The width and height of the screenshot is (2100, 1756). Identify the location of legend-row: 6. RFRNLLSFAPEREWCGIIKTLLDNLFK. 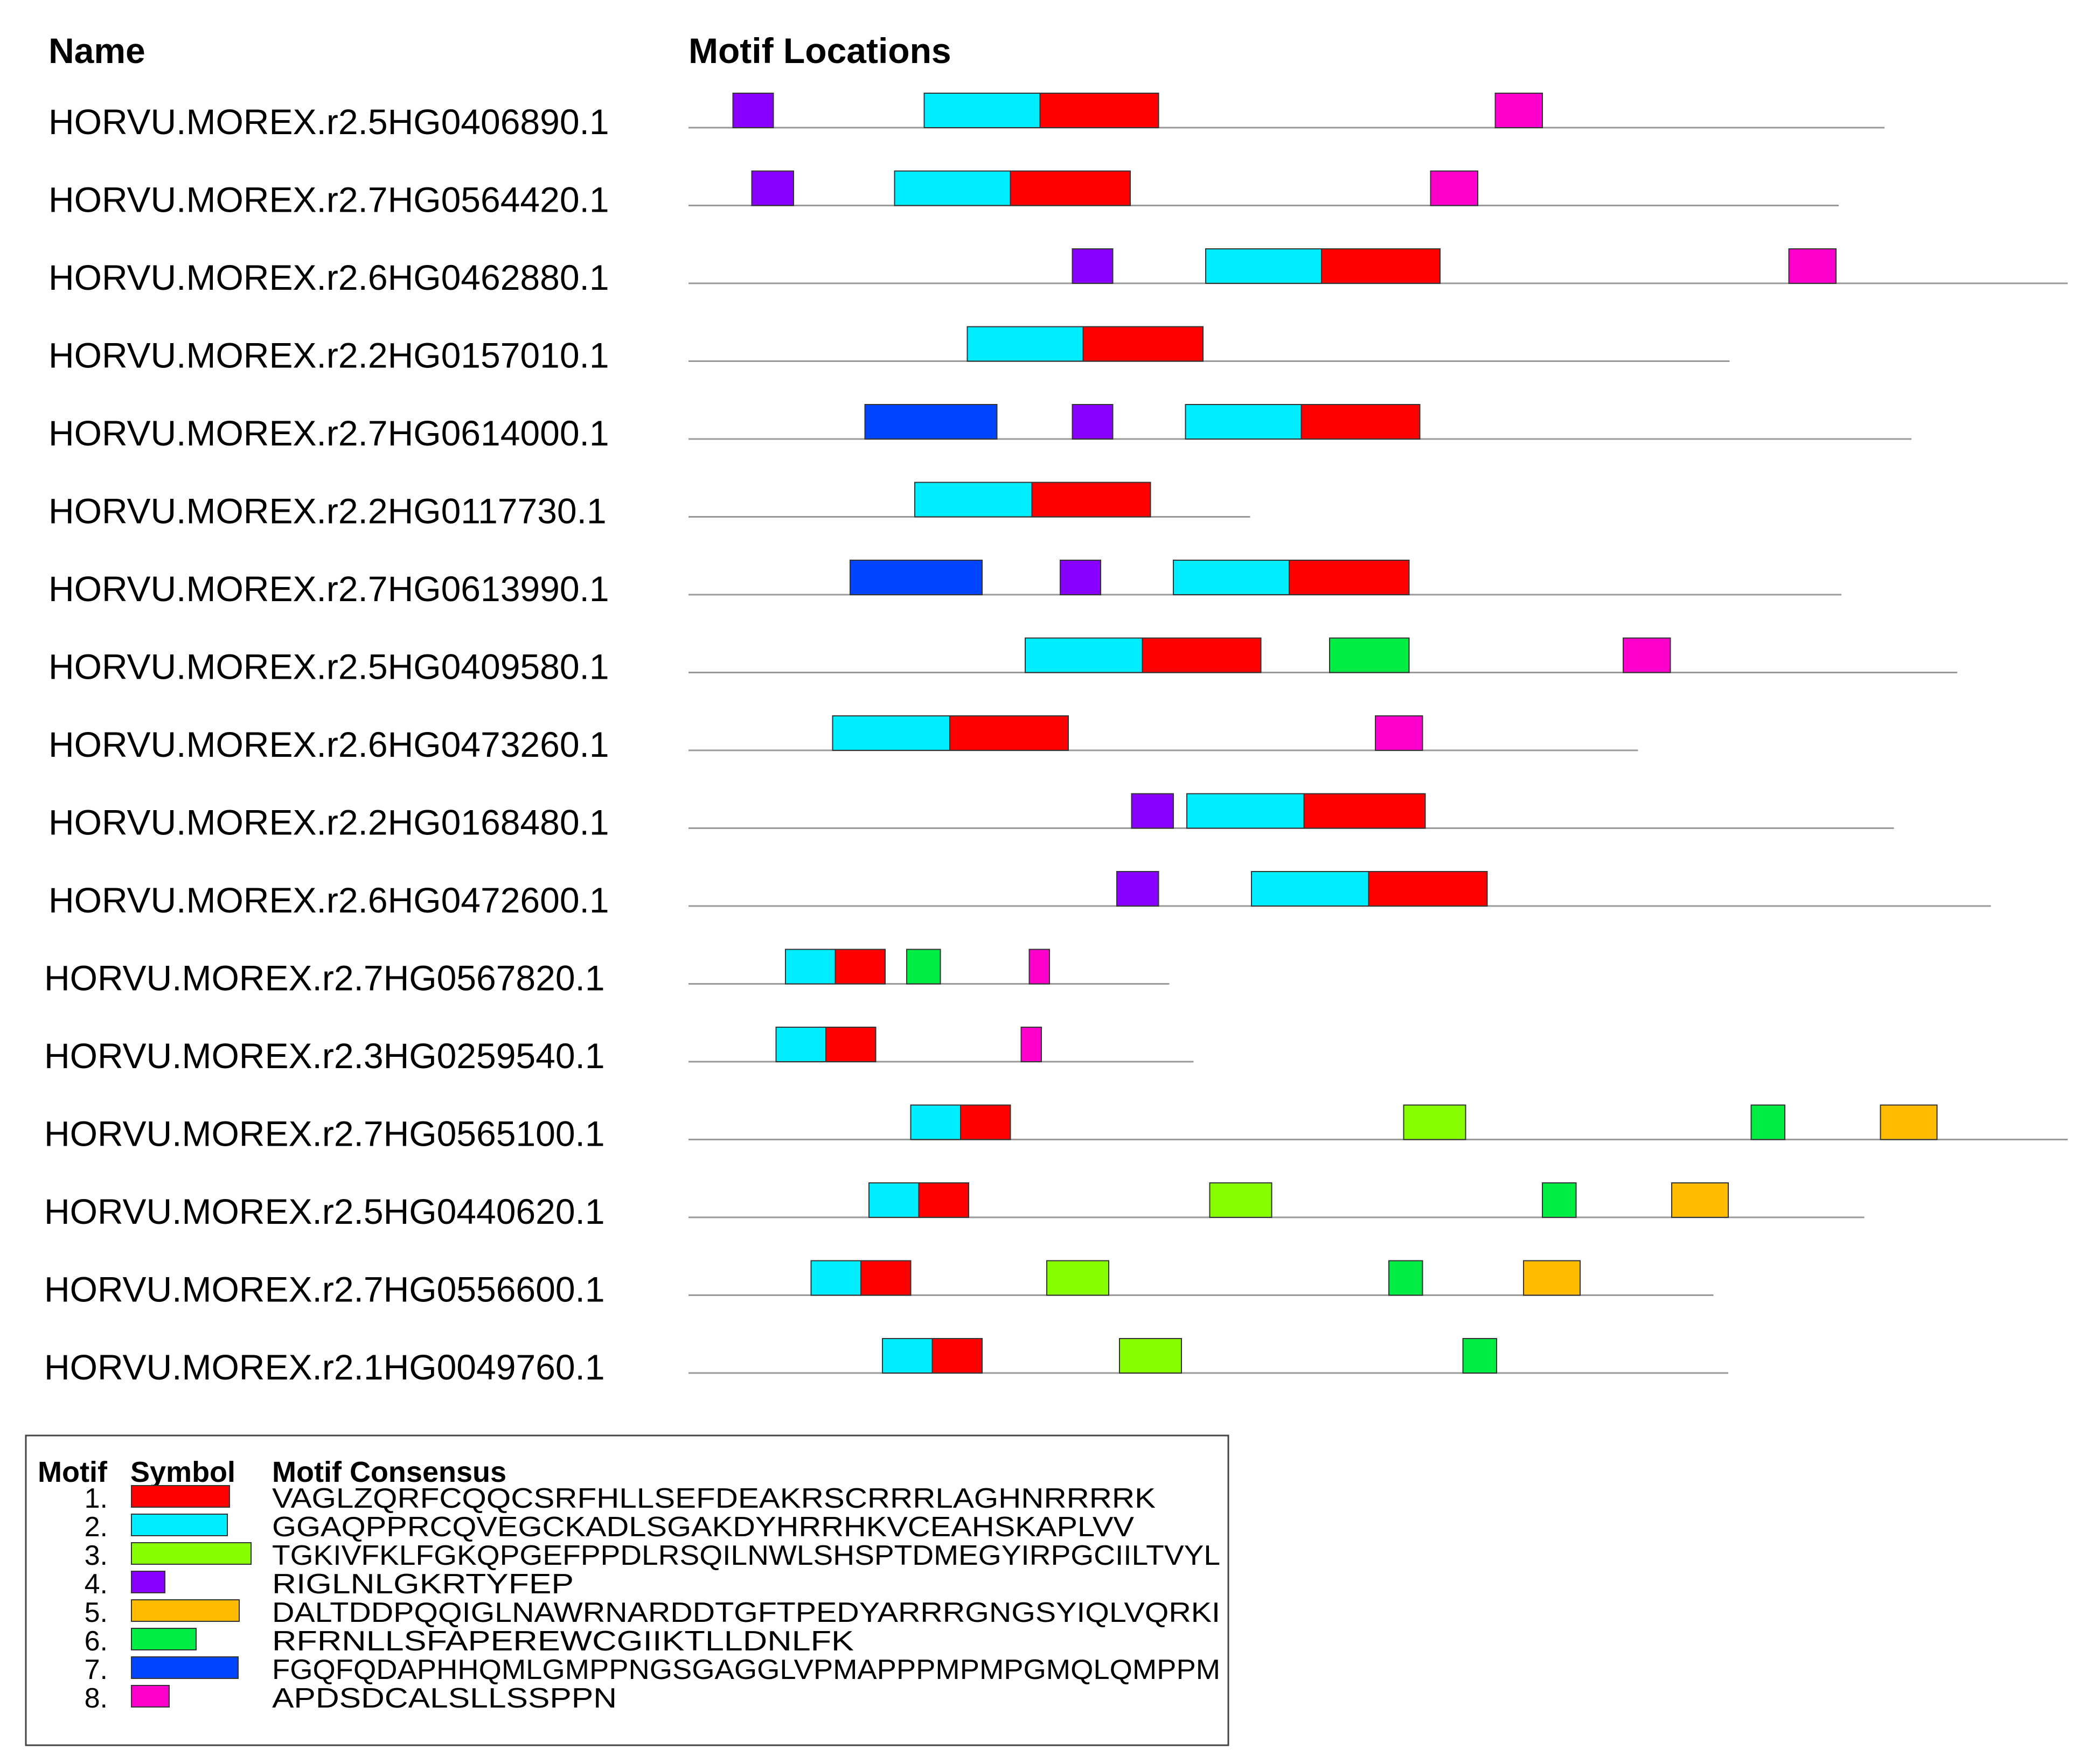
(469, 1641).